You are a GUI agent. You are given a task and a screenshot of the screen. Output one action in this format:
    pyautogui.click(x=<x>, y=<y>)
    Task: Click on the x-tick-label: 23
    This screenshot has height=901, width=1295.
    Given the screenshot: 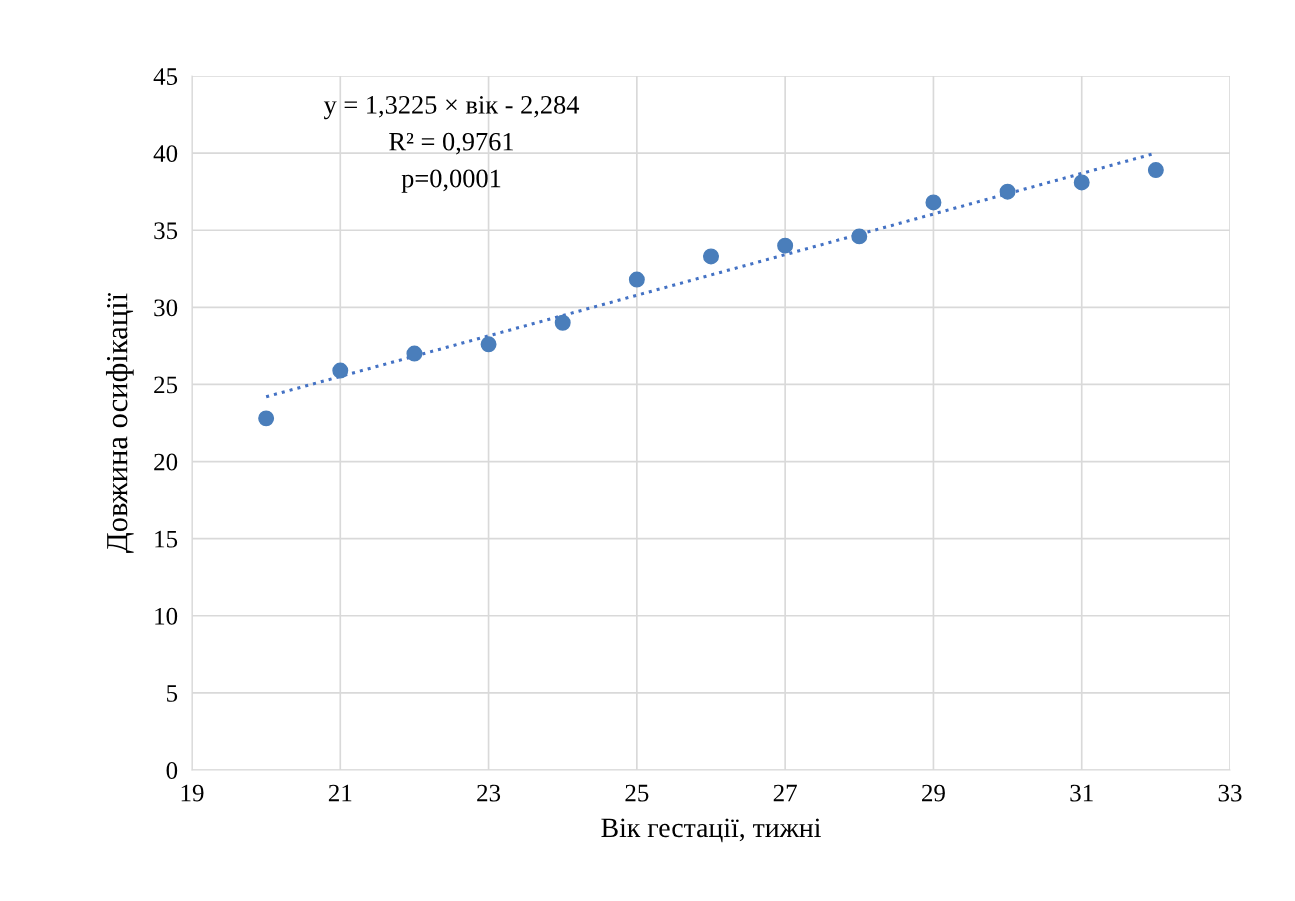 What is the action you would take?
    pyautogui.click(x=489, y=793)
    